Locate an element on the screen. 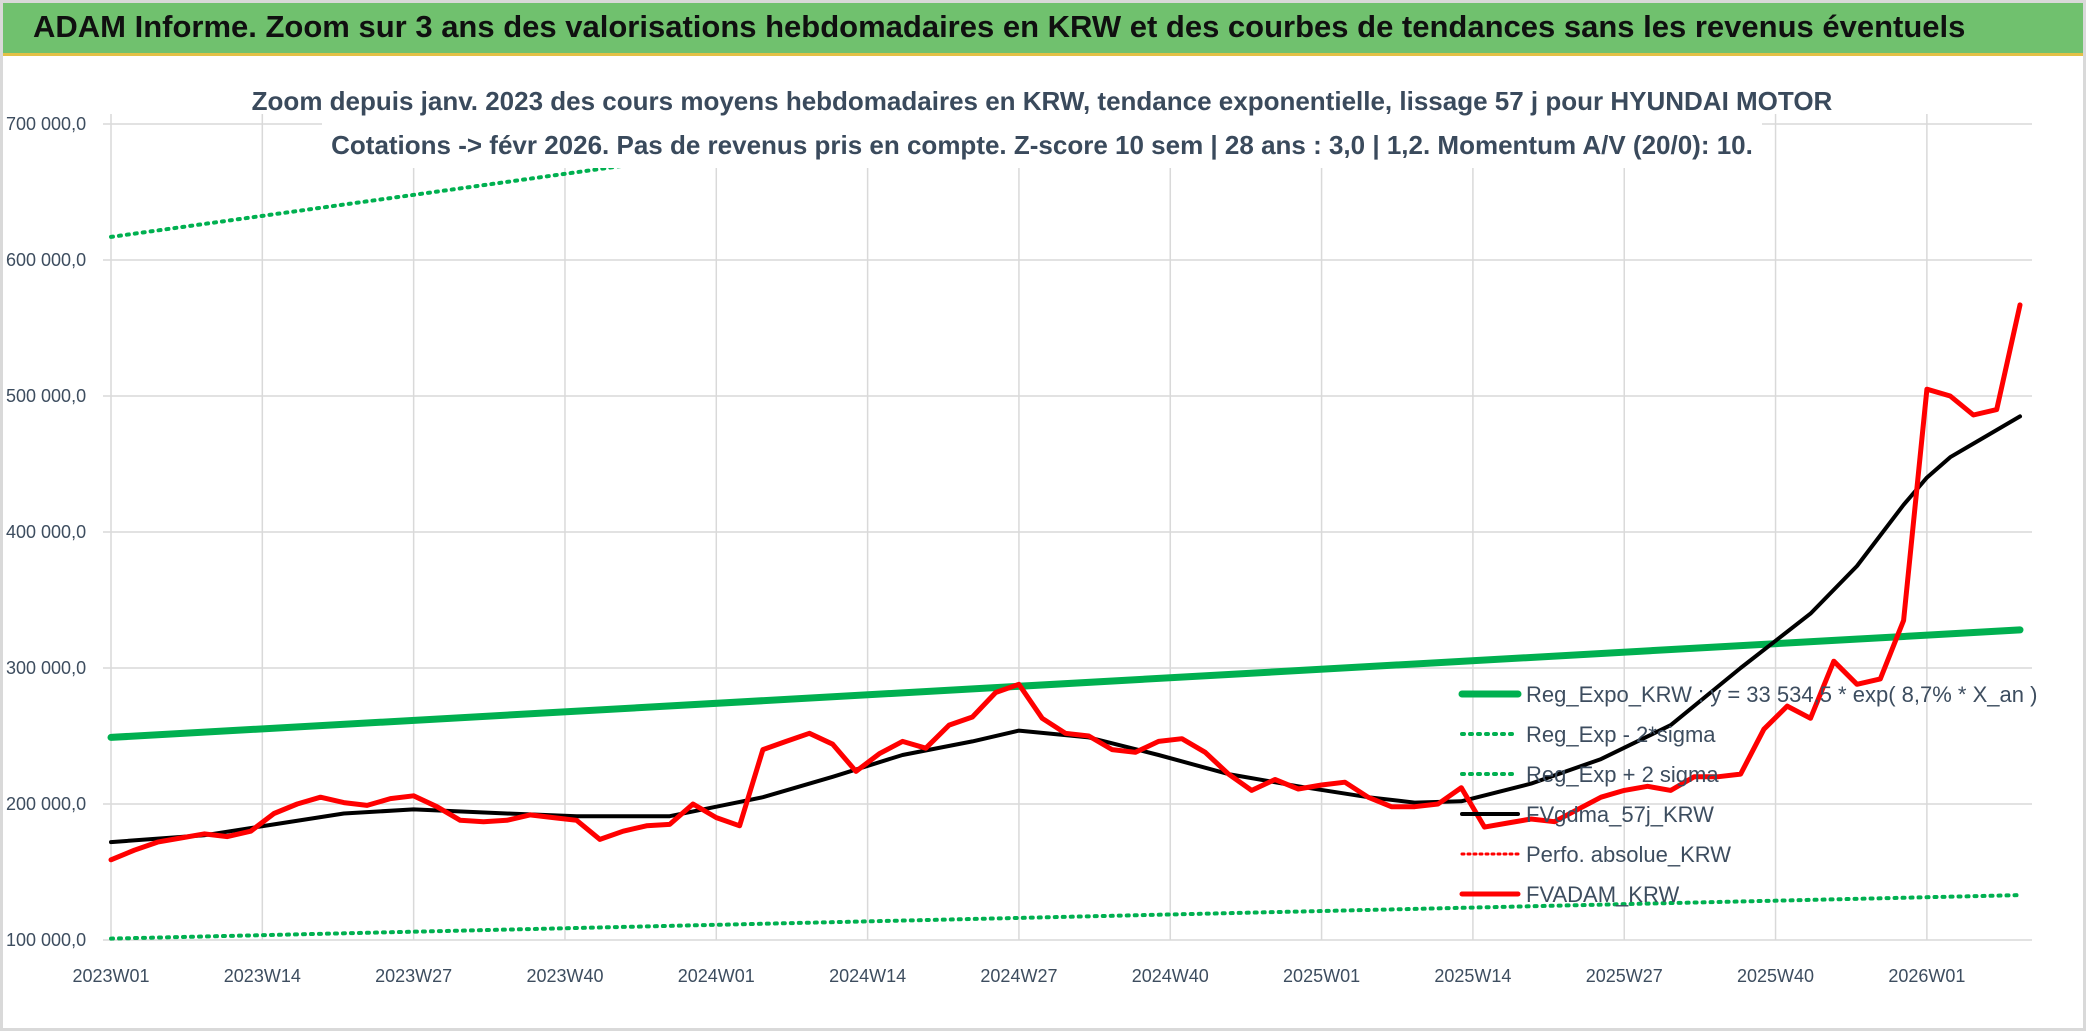  x-tick-label: 2025W01 is located at coordinates (1321, 976).